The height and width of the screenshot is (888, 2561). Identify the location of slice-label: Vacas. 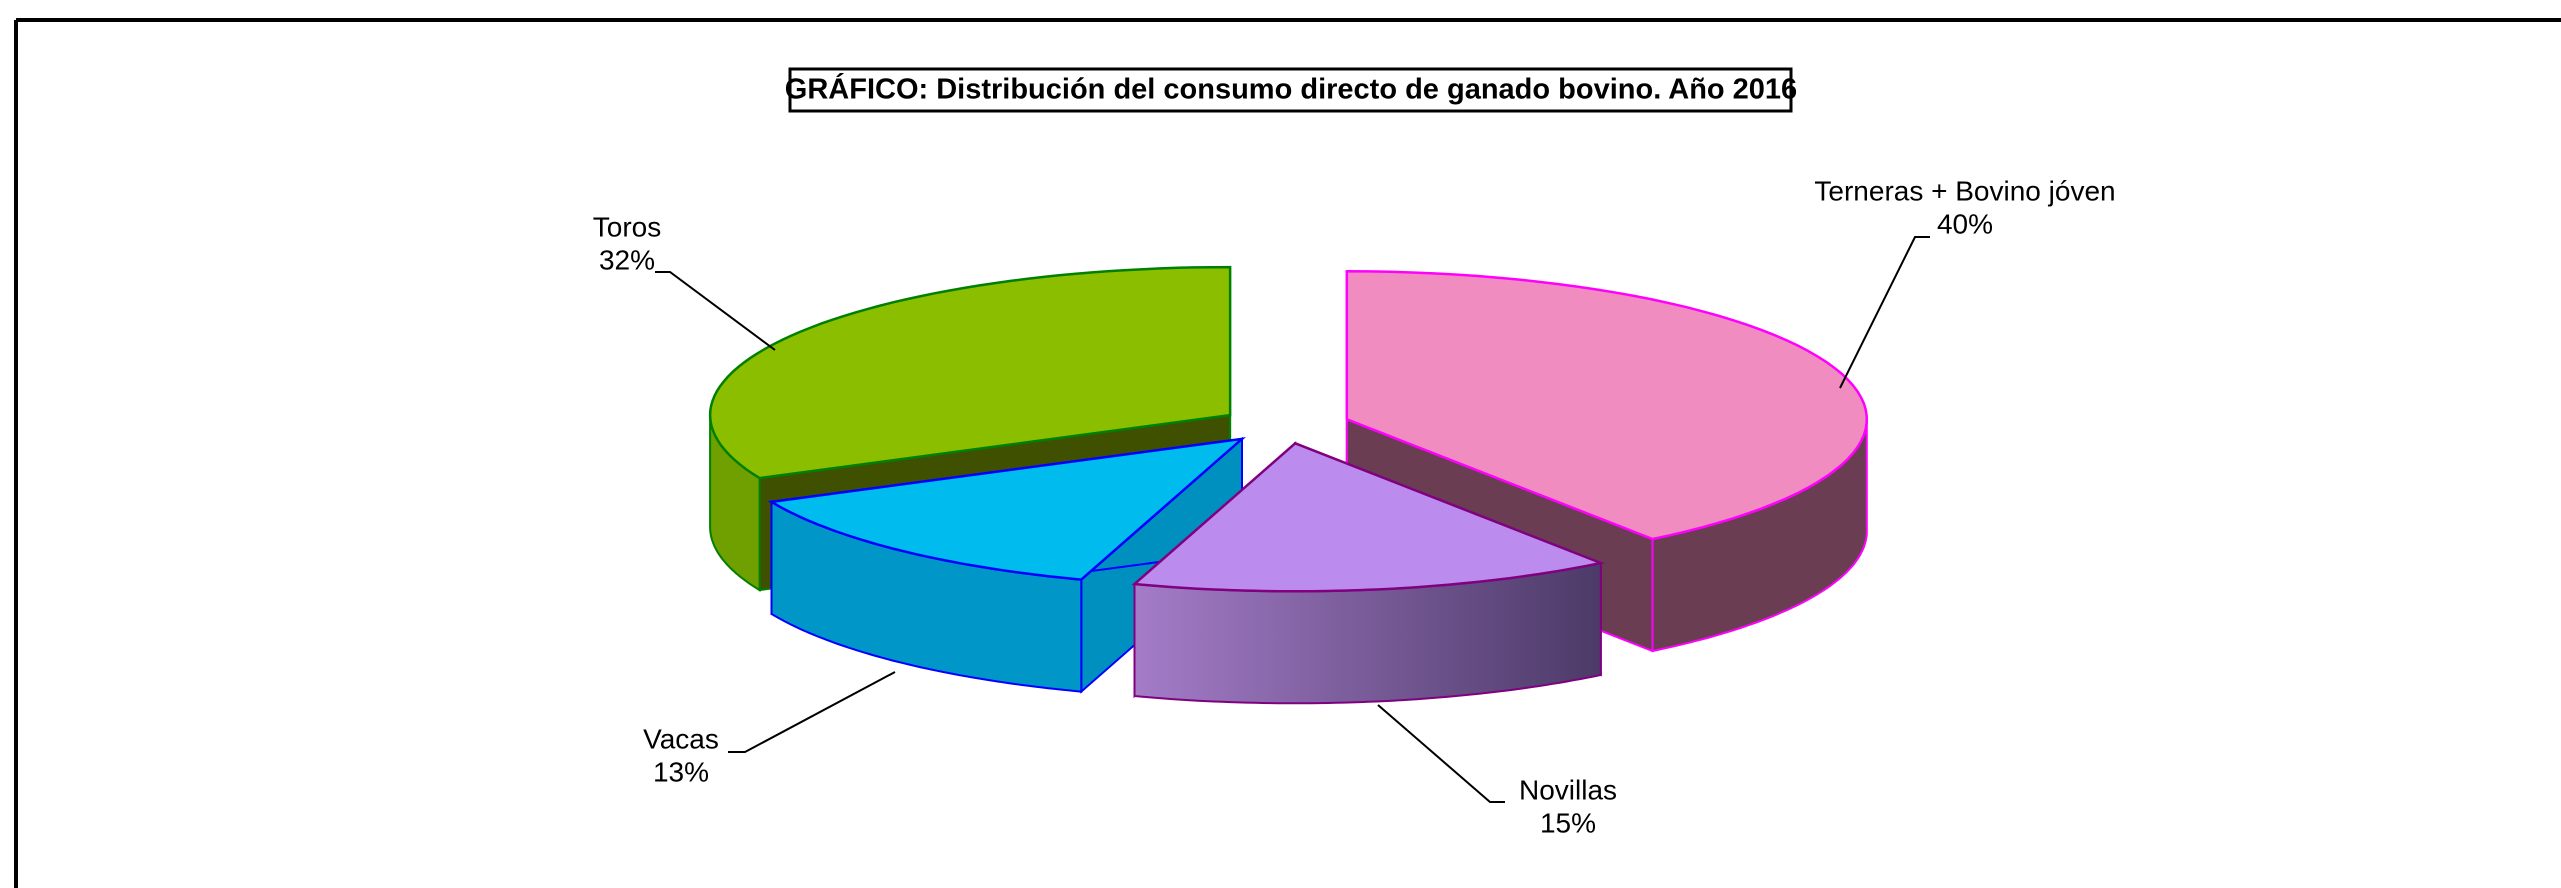
(681, 738).